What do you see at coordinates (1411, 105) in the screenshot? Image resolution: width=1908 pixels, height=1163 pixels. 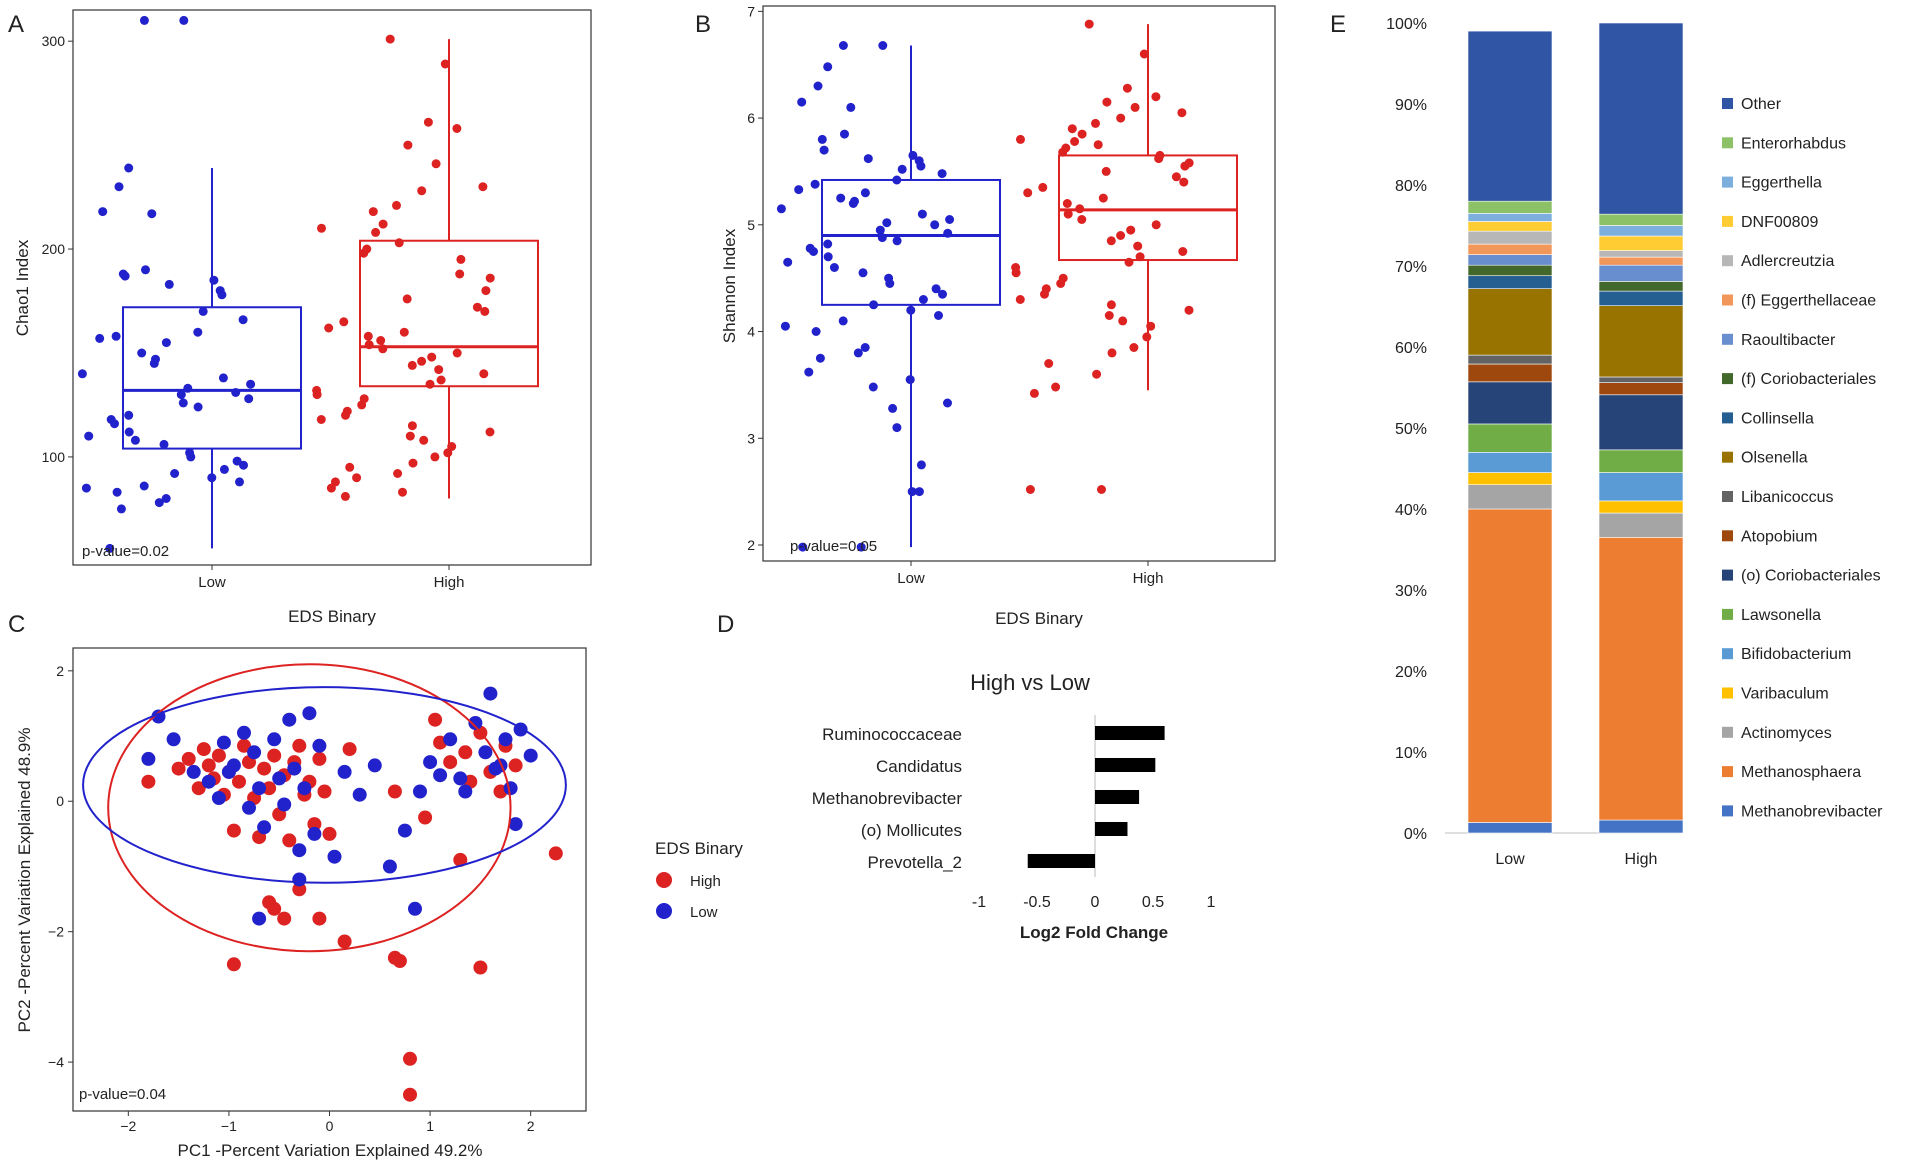 I see `y-tick-label: 90%` at bounding box center [1411, 105].